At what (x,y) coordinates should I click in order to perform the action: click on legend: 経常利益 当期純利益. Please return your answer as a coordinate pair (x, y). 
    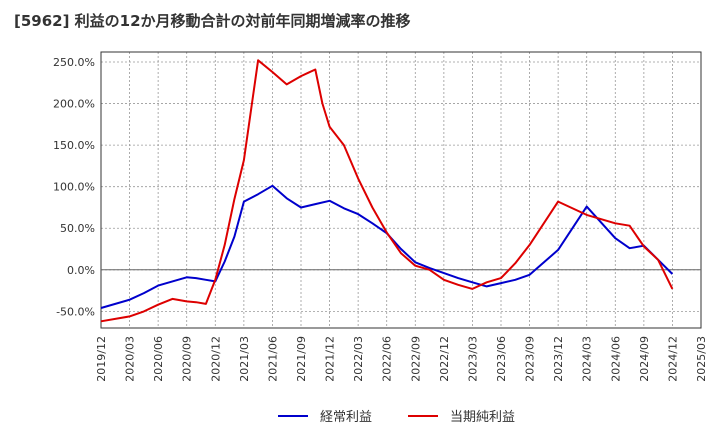
    Looking at the image, I should click on (396, 417).